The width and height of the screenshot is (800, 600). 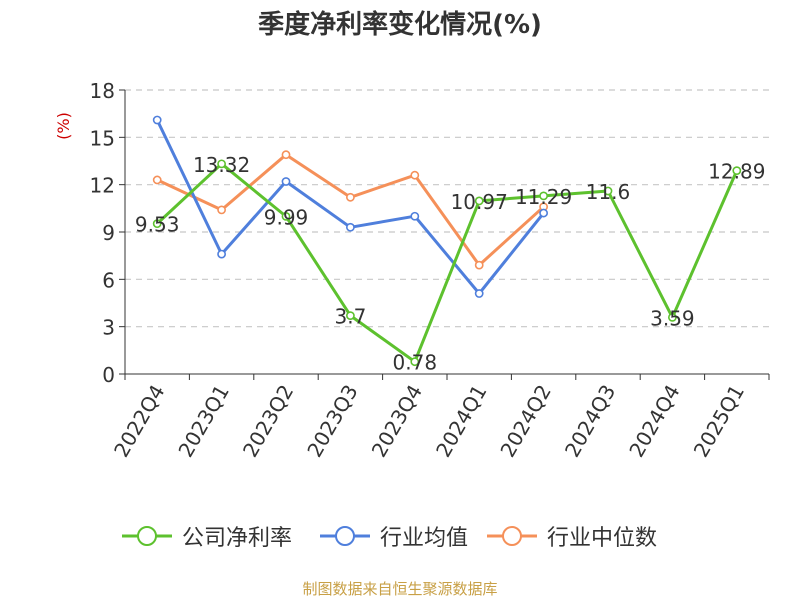 I want to click on data-label: 9.53, so click(x=157, y=225).